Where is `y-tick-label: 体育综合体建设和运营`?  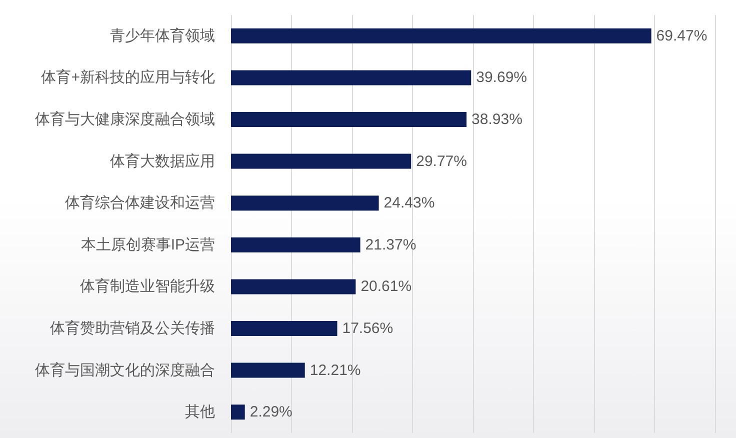
y-tick-label: 体育综合体建设和运营 is located at coordinates (140, 203).